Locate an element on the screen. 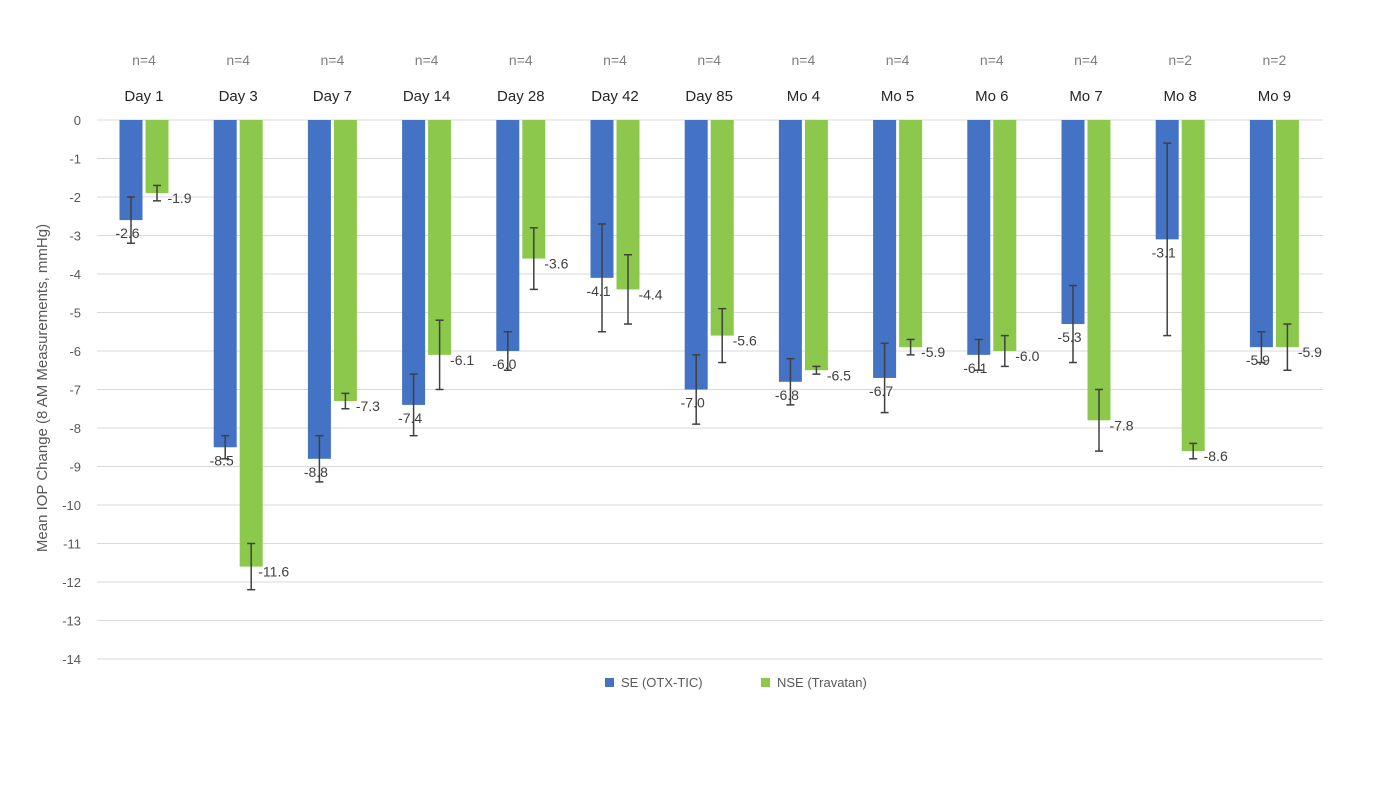  data-label: -5.3 is located at coordinates (1069, 337).